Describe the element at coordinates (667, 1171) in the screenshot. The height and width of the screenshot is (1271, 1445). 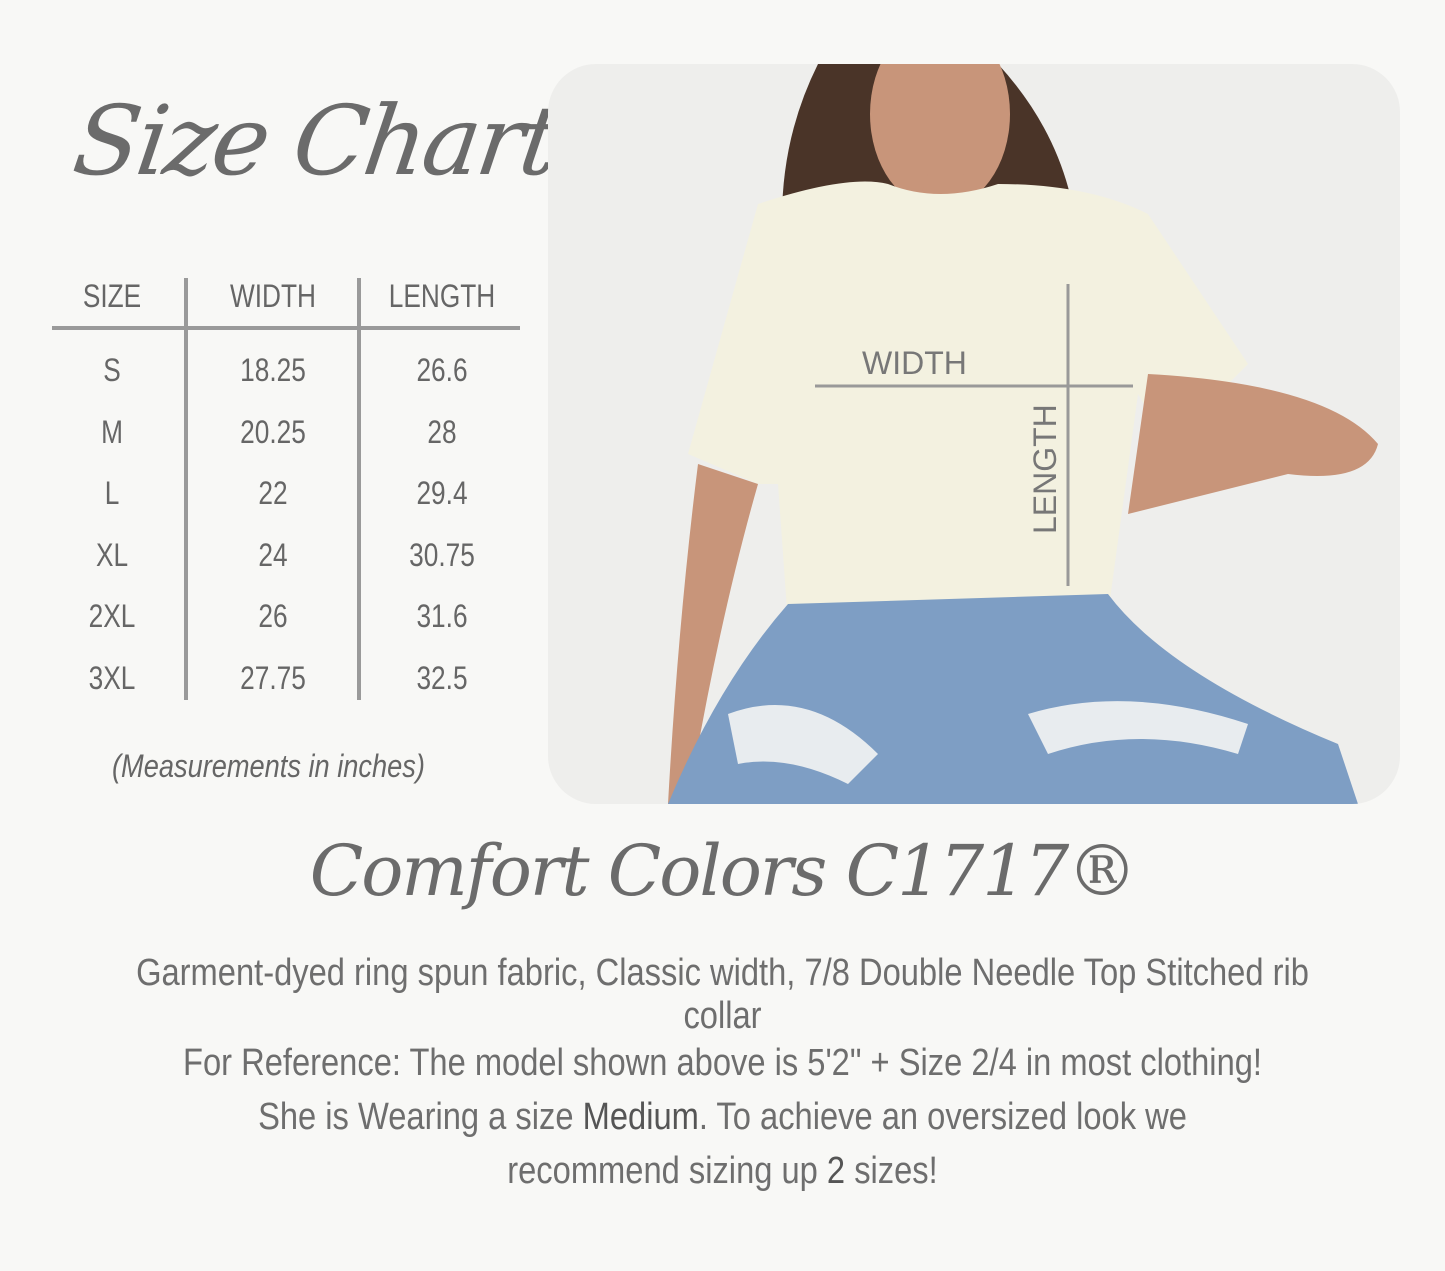
I see `text: recommend sizing up` at that location.